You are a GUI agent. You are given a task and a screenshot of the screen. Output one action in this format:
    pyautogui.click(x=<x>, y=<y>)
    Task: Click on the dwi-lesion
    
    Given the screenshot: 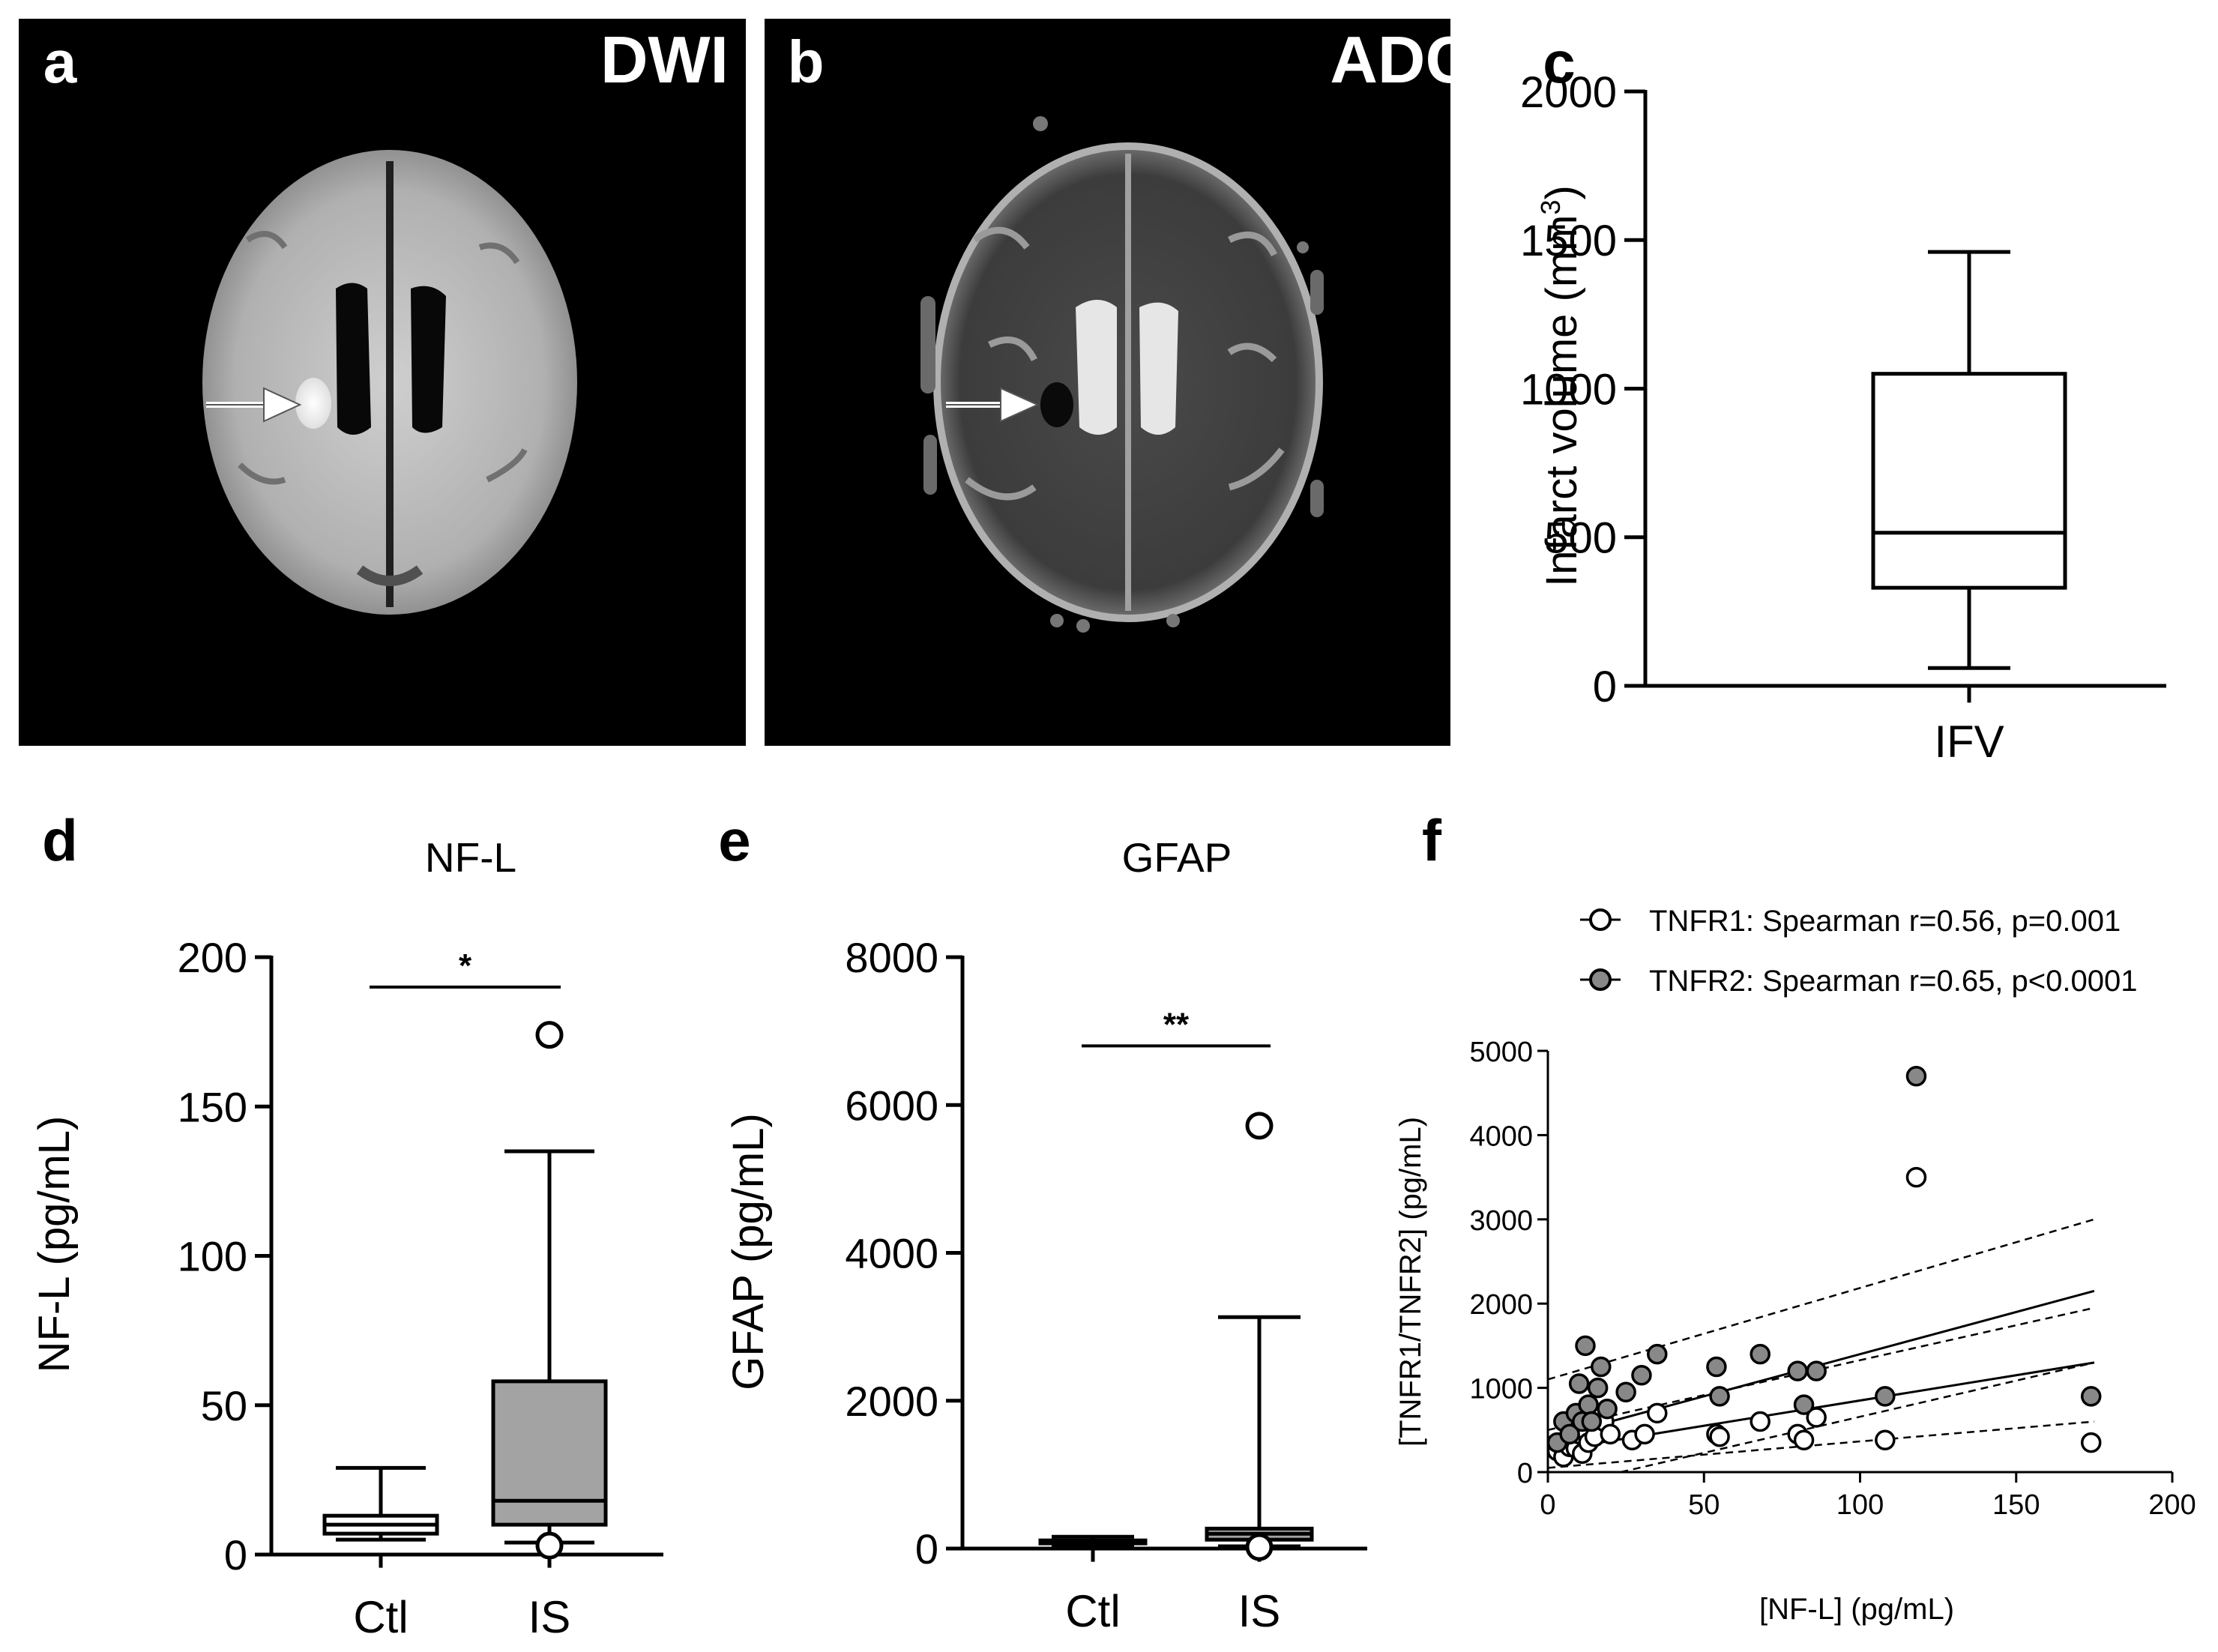 What is the action you would take?
    pyautogui.click(x=313, y=403)
    